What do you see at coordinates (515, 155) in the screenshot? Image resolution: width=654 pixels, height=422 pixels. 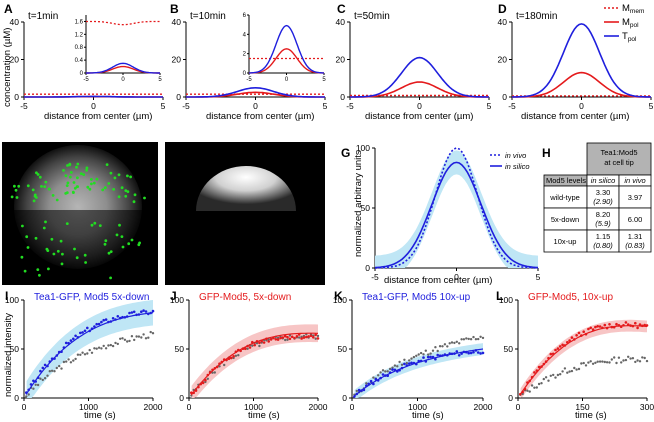 I see `g-legend-invivo: in vivo` at bounding box center [515, 155].